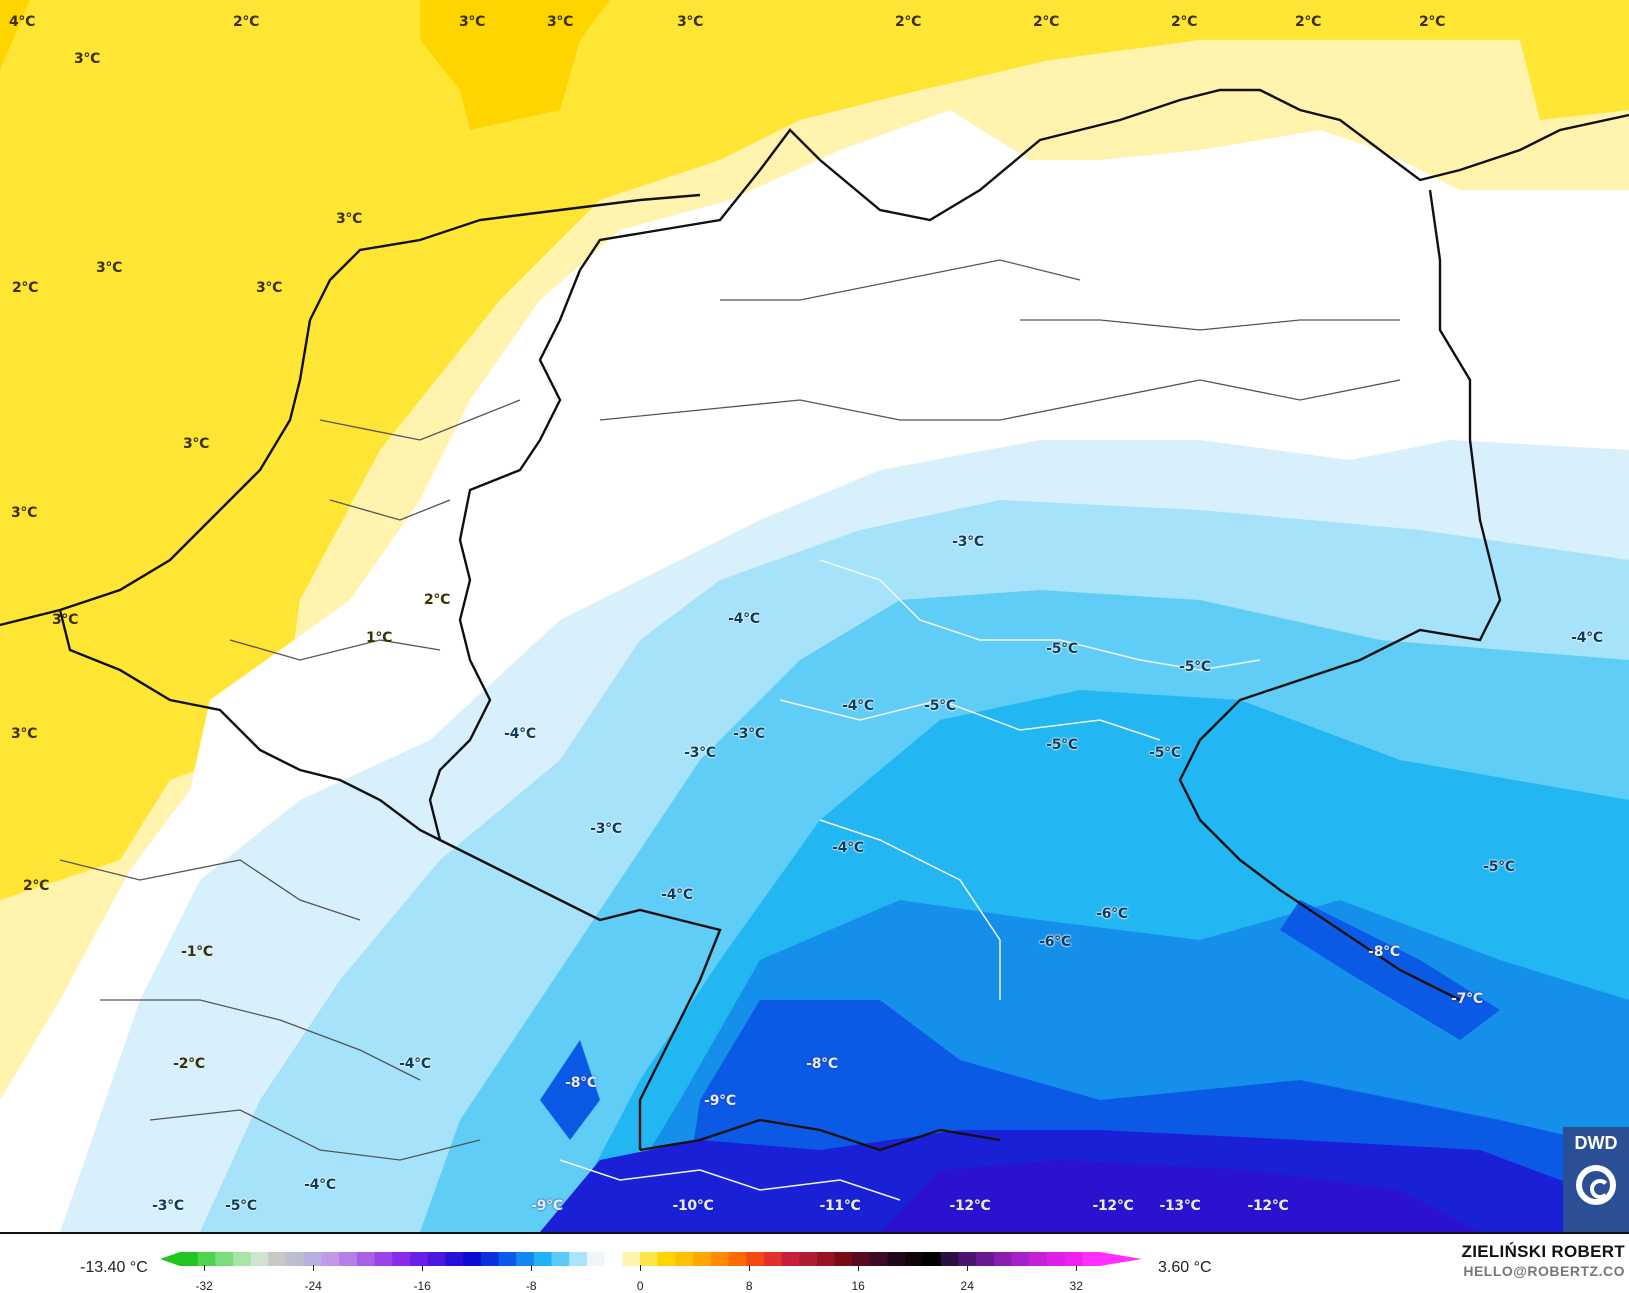 The width and height of the screenshot is (1629, 1293). Describe the element at coordinates (114, 1267) in the screenshot. I see `legend-min-value: -13.40 °C` at that location.